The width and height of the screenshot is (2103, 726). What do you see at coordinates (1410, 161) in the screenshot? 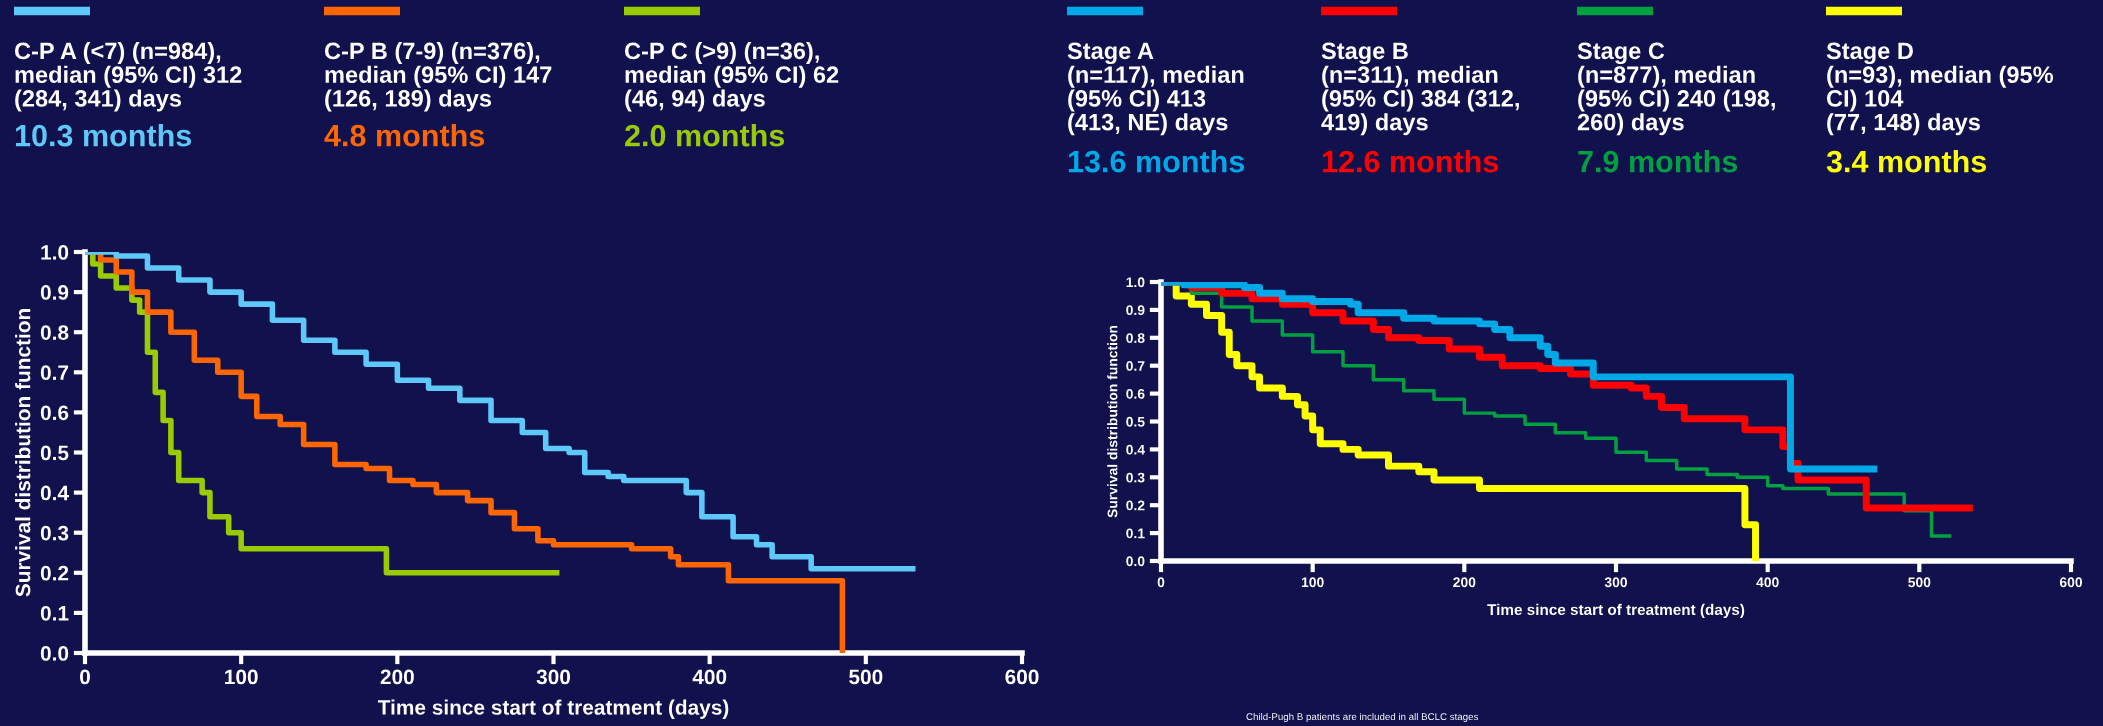
I see `text: 12.6 months` at bounding box center [1410, 161].